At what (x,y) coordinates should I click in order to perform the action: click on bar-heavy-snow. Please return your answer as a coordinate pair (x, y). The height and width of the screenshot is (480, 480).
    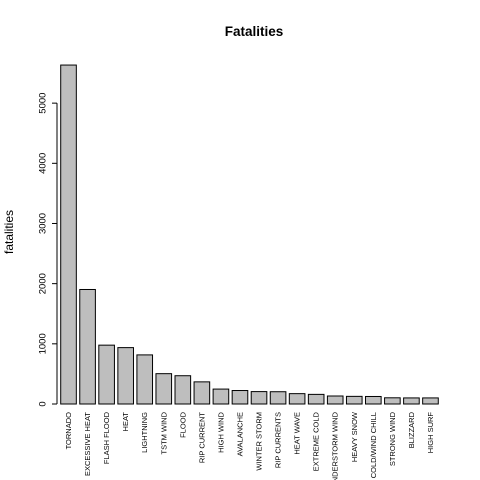
    Looking at the image, I should click on (354, 400).